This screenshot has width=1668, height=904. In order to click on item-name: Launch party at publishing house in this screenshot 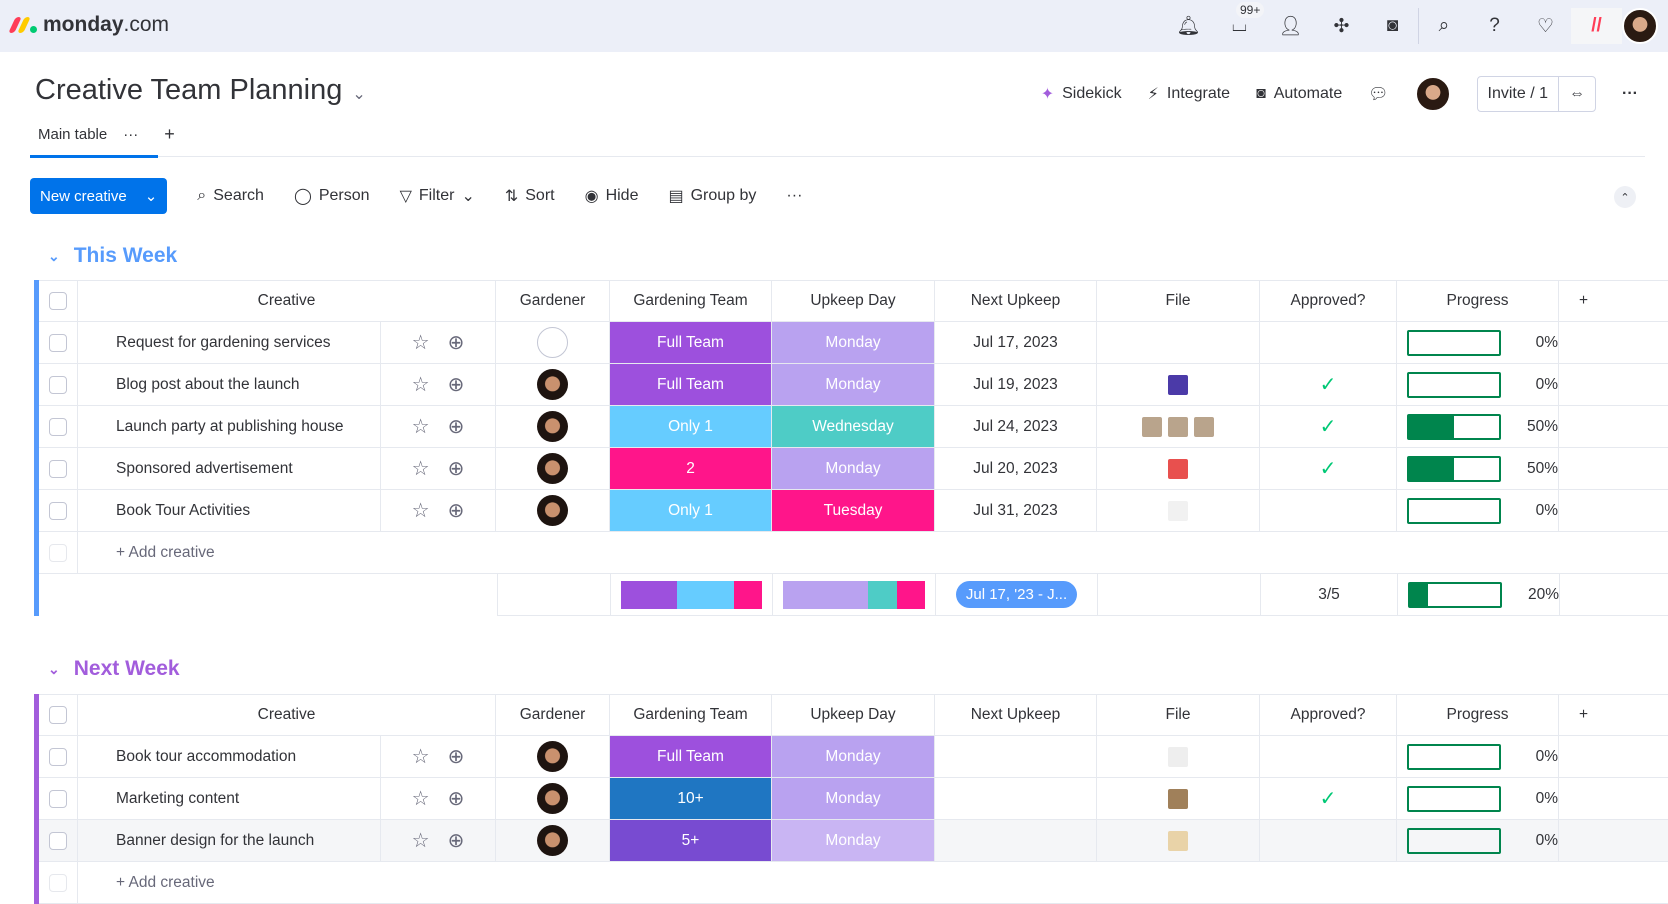, I will do `click(229, 426)`.